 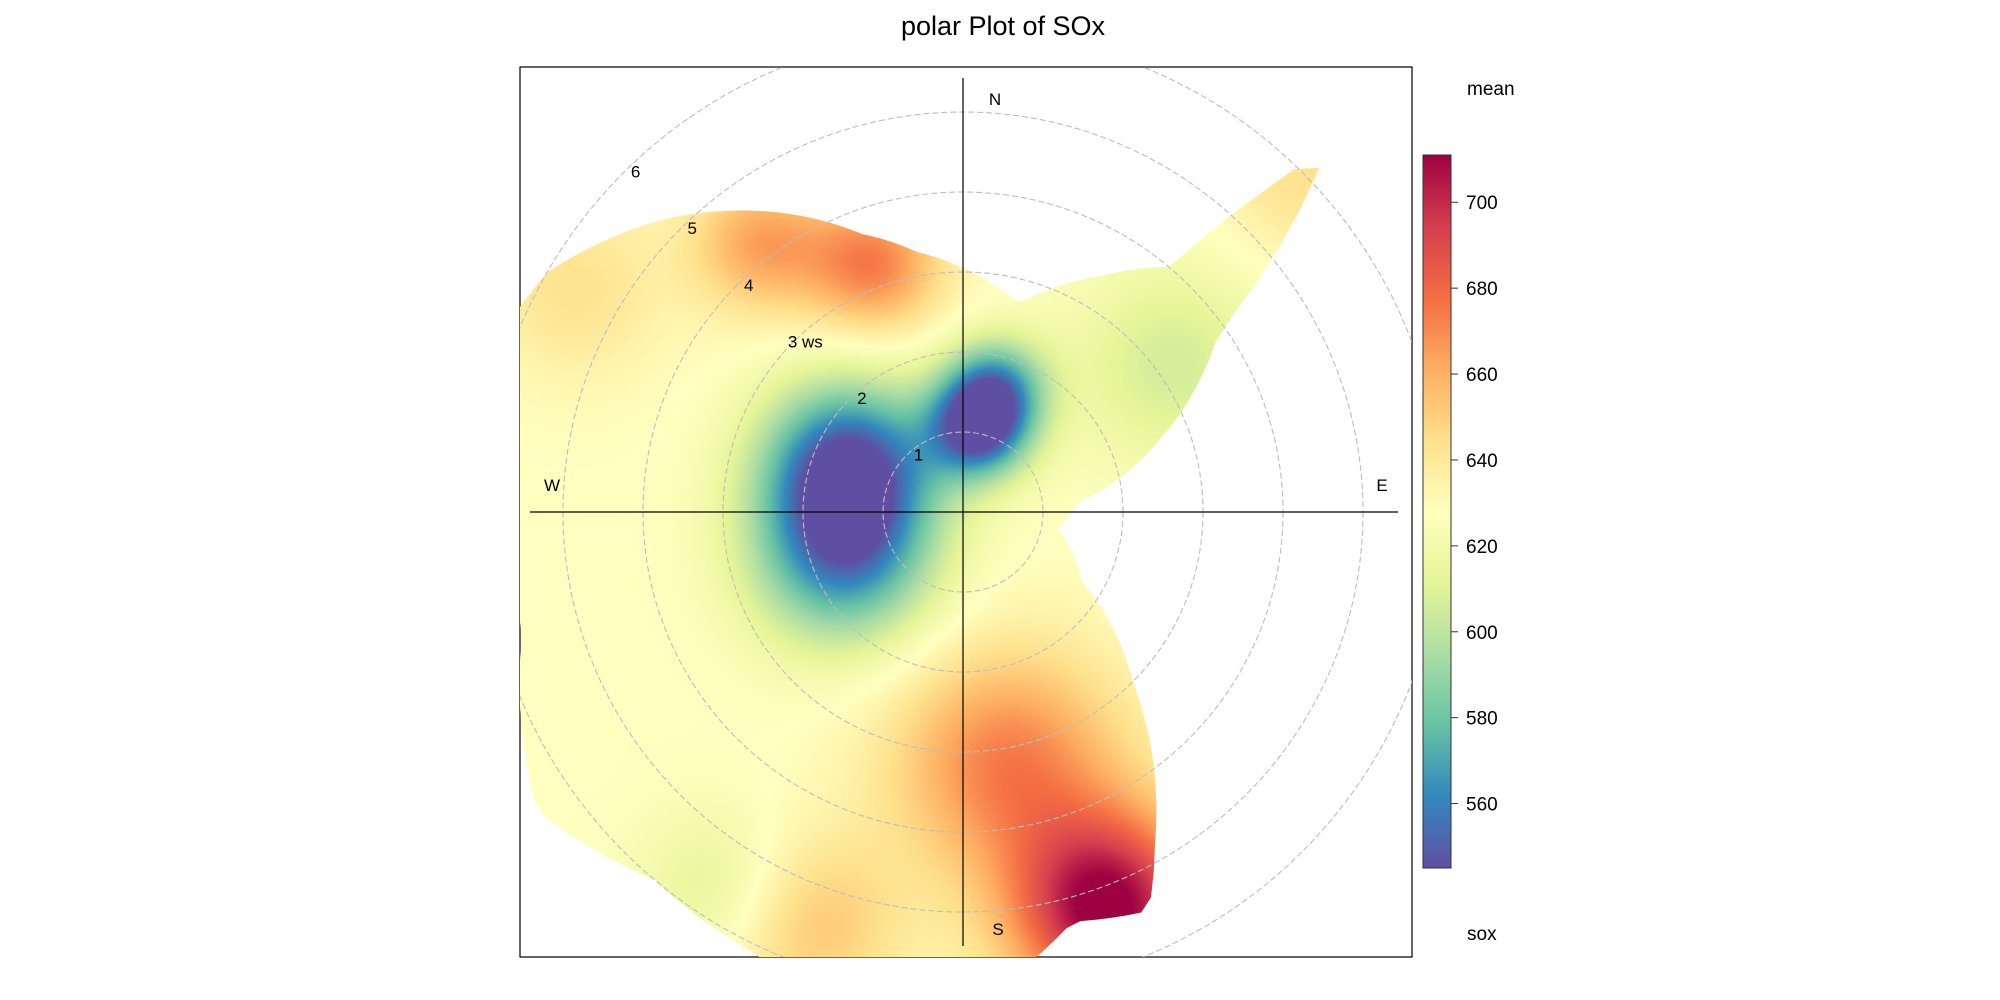 I want to click on colorbar-ticks: 560 580 600 620 640 660 680 700, so click(x=1474, y=504).